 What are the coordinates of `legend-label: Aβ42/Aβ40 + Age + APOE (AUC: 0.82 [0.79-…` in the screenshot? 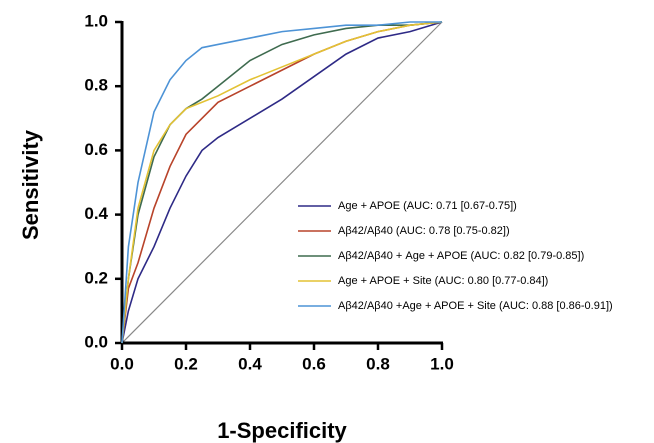 It's located at (461, 256).